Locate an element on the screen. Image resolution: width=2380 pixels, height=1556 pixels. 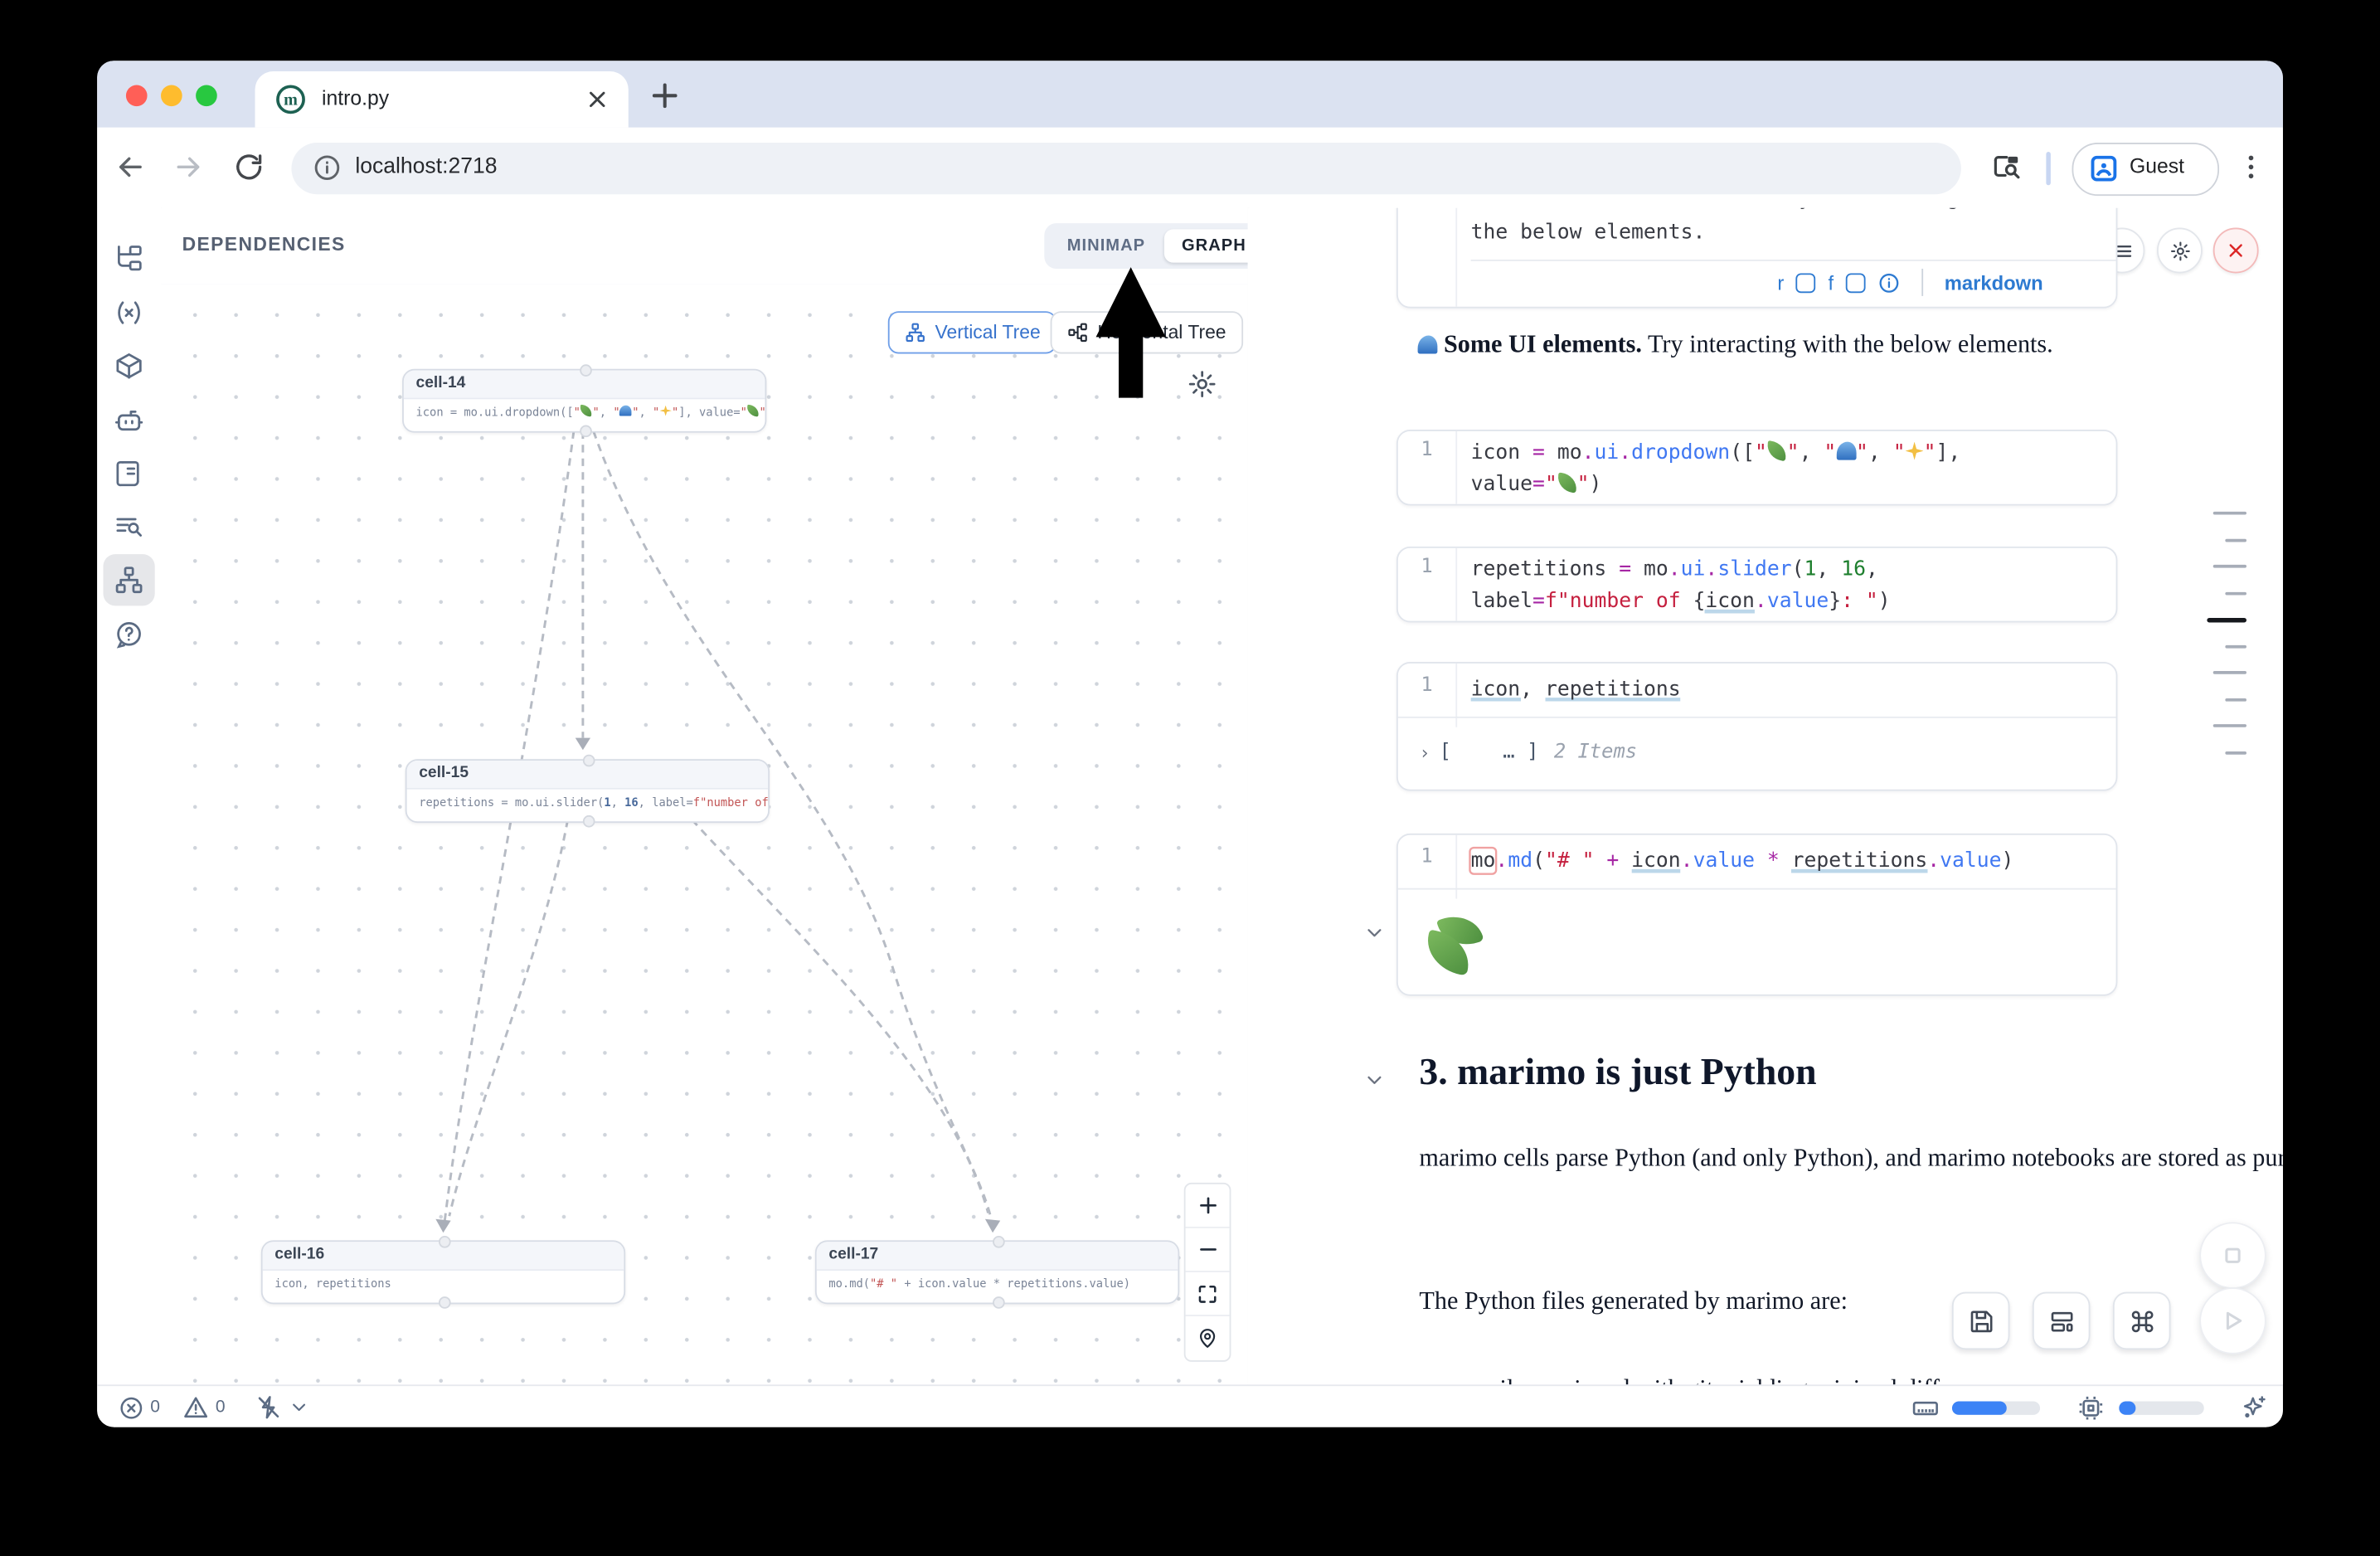
sidebar-item-packages is located at coordinates (128, 366).